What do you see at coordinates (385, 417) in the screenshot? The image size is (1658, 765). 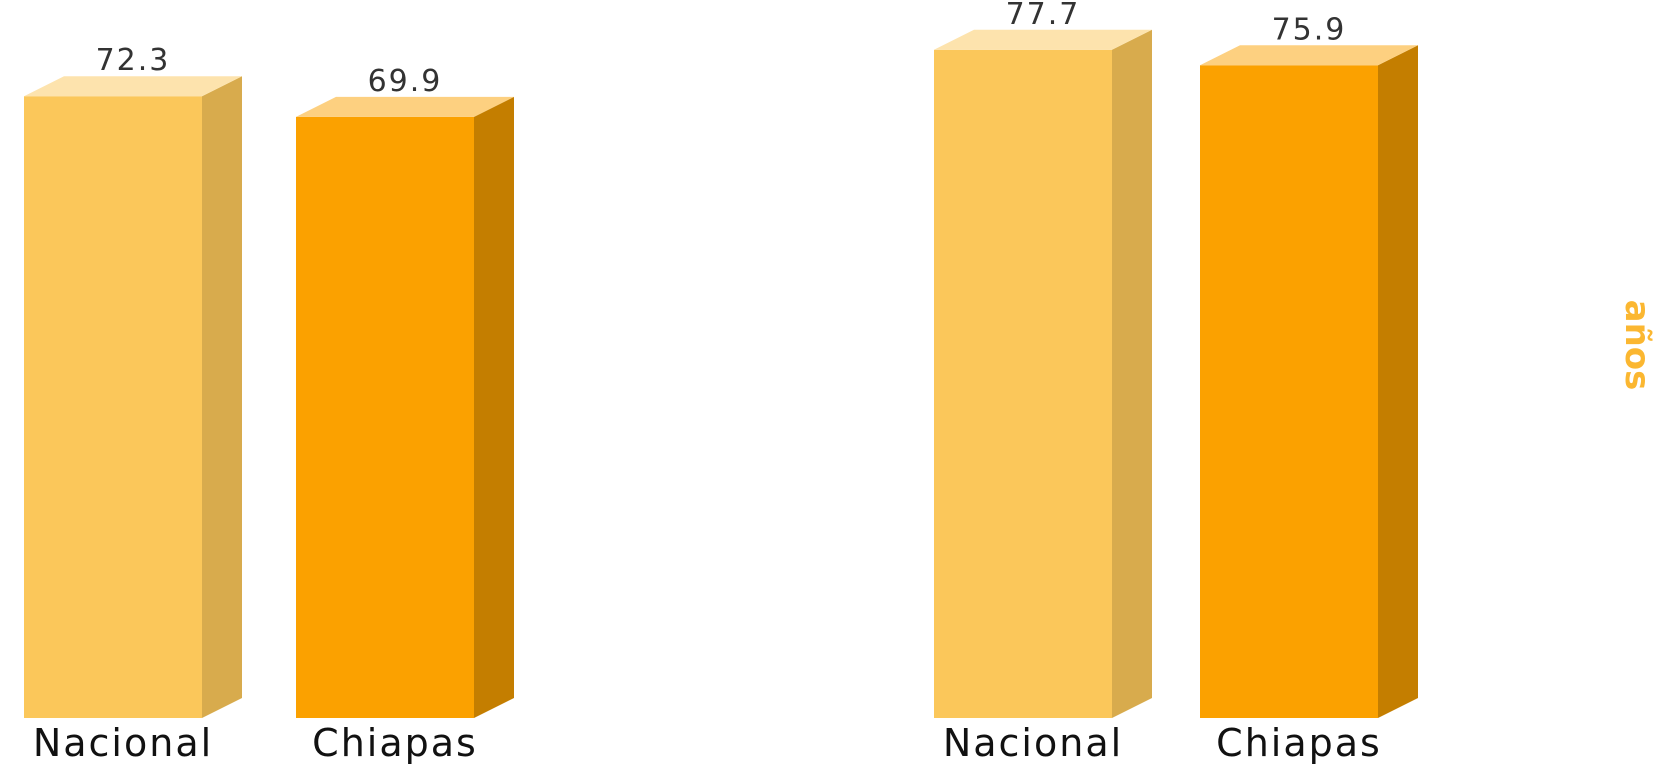 I see `chart-1-bar-chiapas` at bounding box center [385, 417].